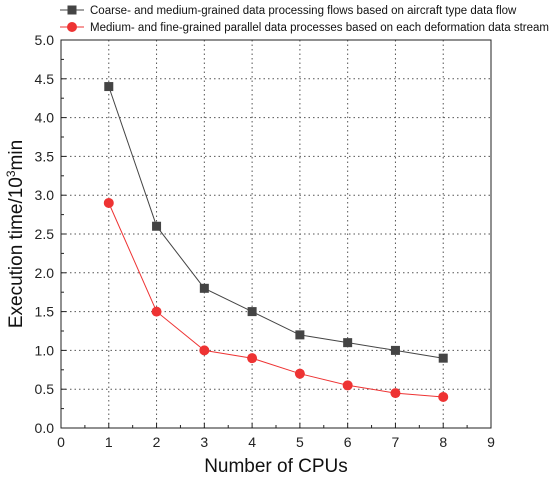 This screenshot has height=477, width=550. Describe the element at coordinates (443, 442) in the screenshot. I see `x-tick-label: 8` at that location.